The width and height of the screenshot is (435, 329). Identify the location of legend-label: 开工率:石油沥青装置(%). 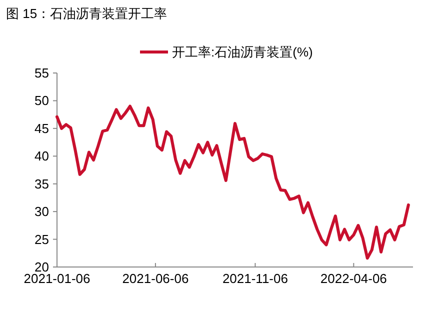
(242, 52).